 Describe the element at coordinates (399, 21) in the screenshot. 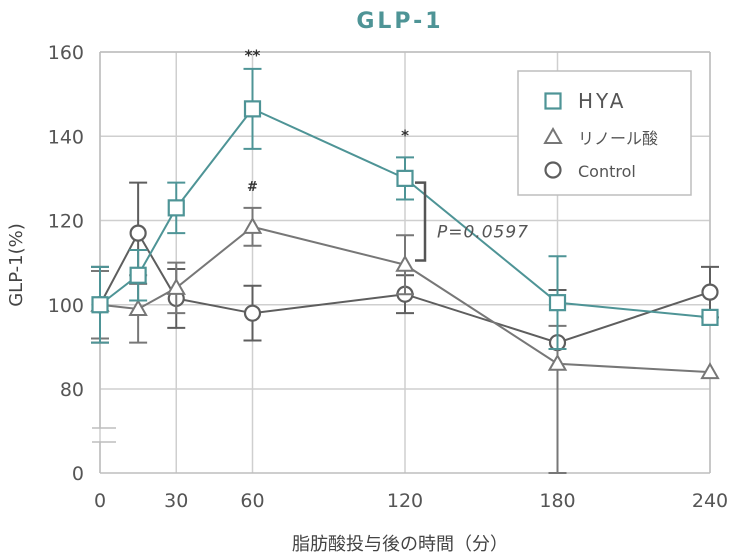

I see `chart-title: GLP-1` at that location.